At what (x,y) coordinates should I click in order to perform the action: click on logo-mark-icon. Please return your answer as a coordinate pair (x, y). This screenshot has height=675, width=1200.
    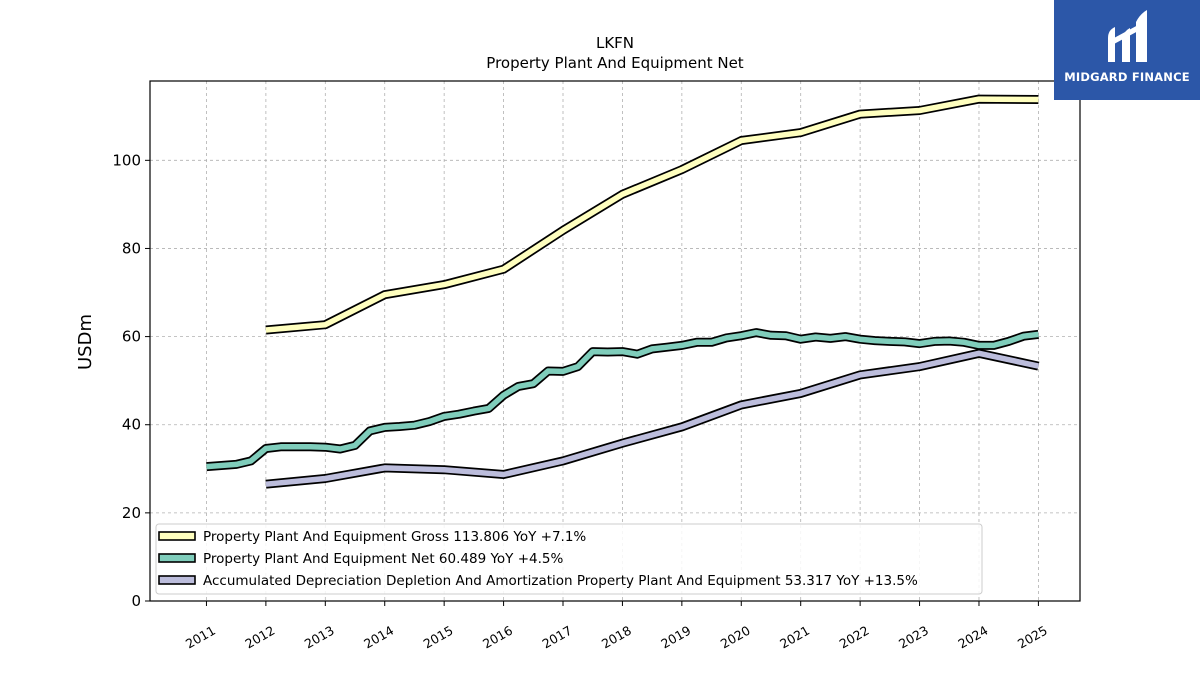
    Looking at the image, I should click on (1127, 36).